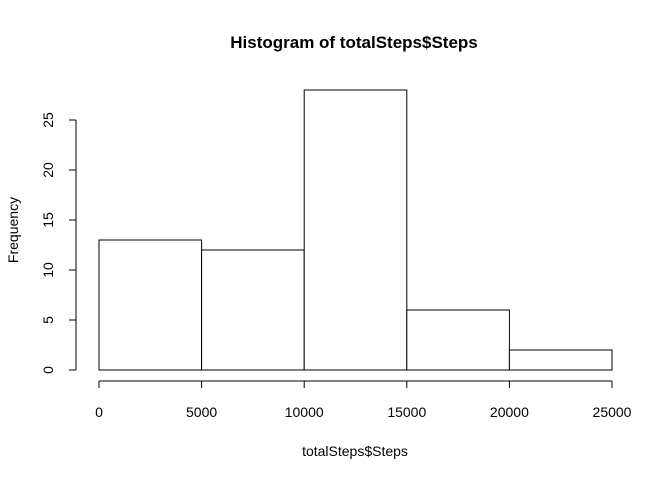  I want to click on y-tick-label-1: 5, so click(48, 320).